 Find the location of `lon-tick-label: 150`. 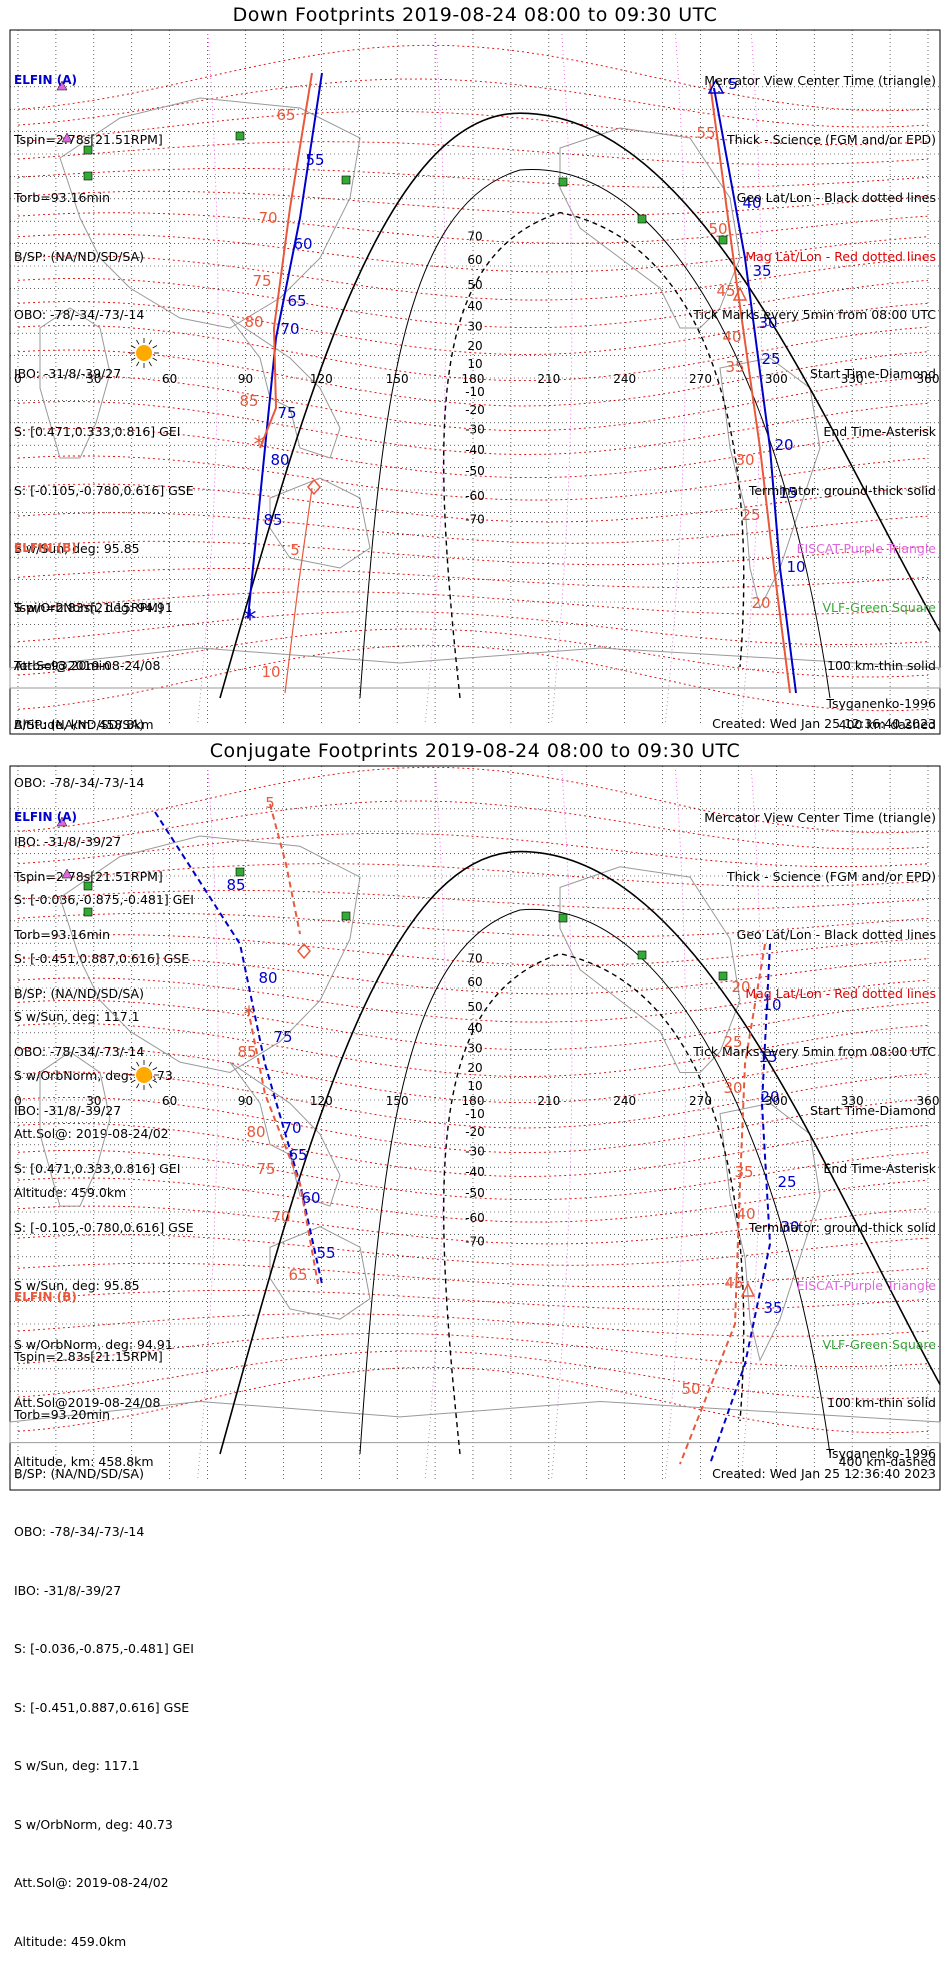

lon-tick-label: 150 is located at coordinates (397, 379).